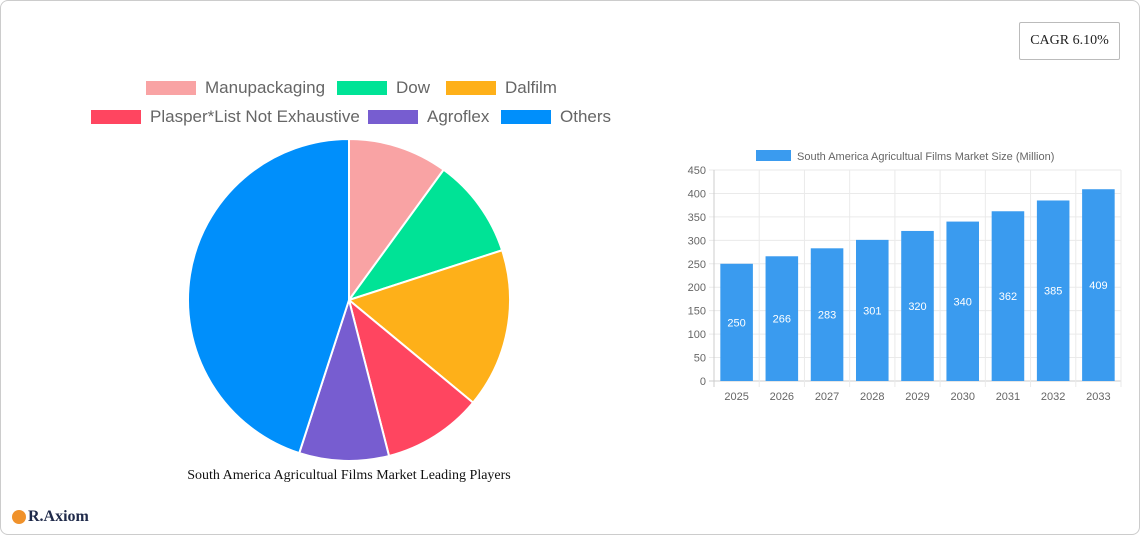 This screenshot has height=535, width=1140. I want to click on data-label: 266, so click(782, 320).